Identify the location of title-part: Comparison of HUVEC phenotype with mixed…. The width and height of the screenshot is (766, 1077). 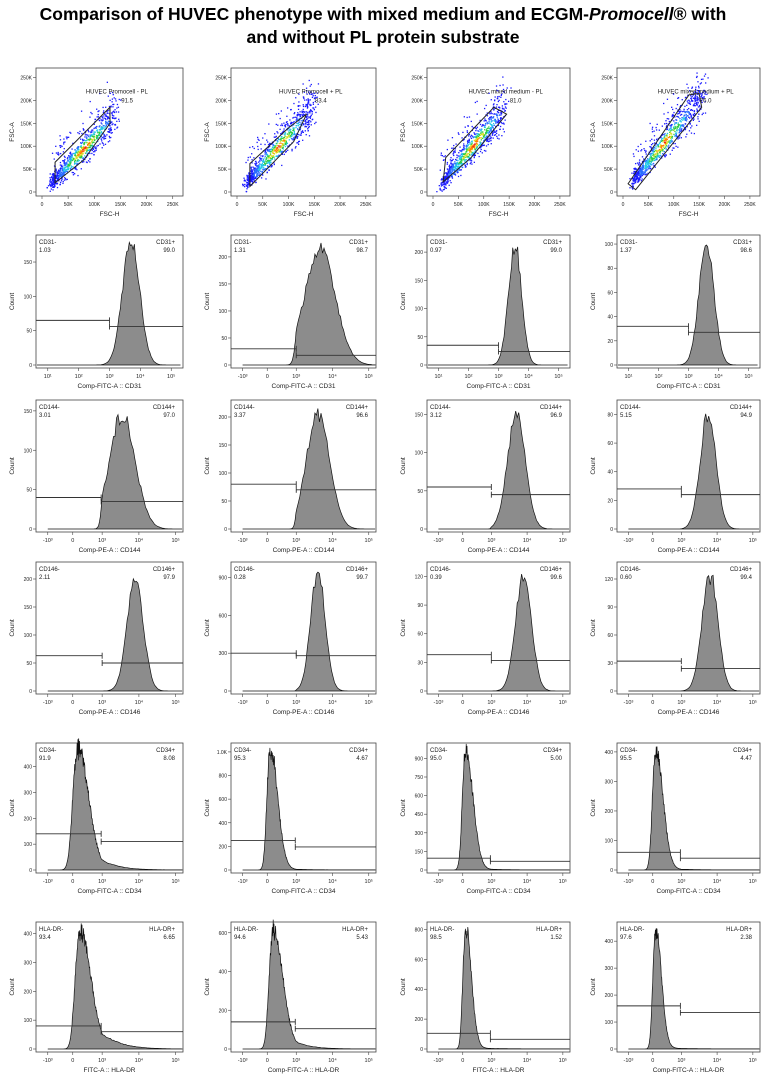
(314, 14).